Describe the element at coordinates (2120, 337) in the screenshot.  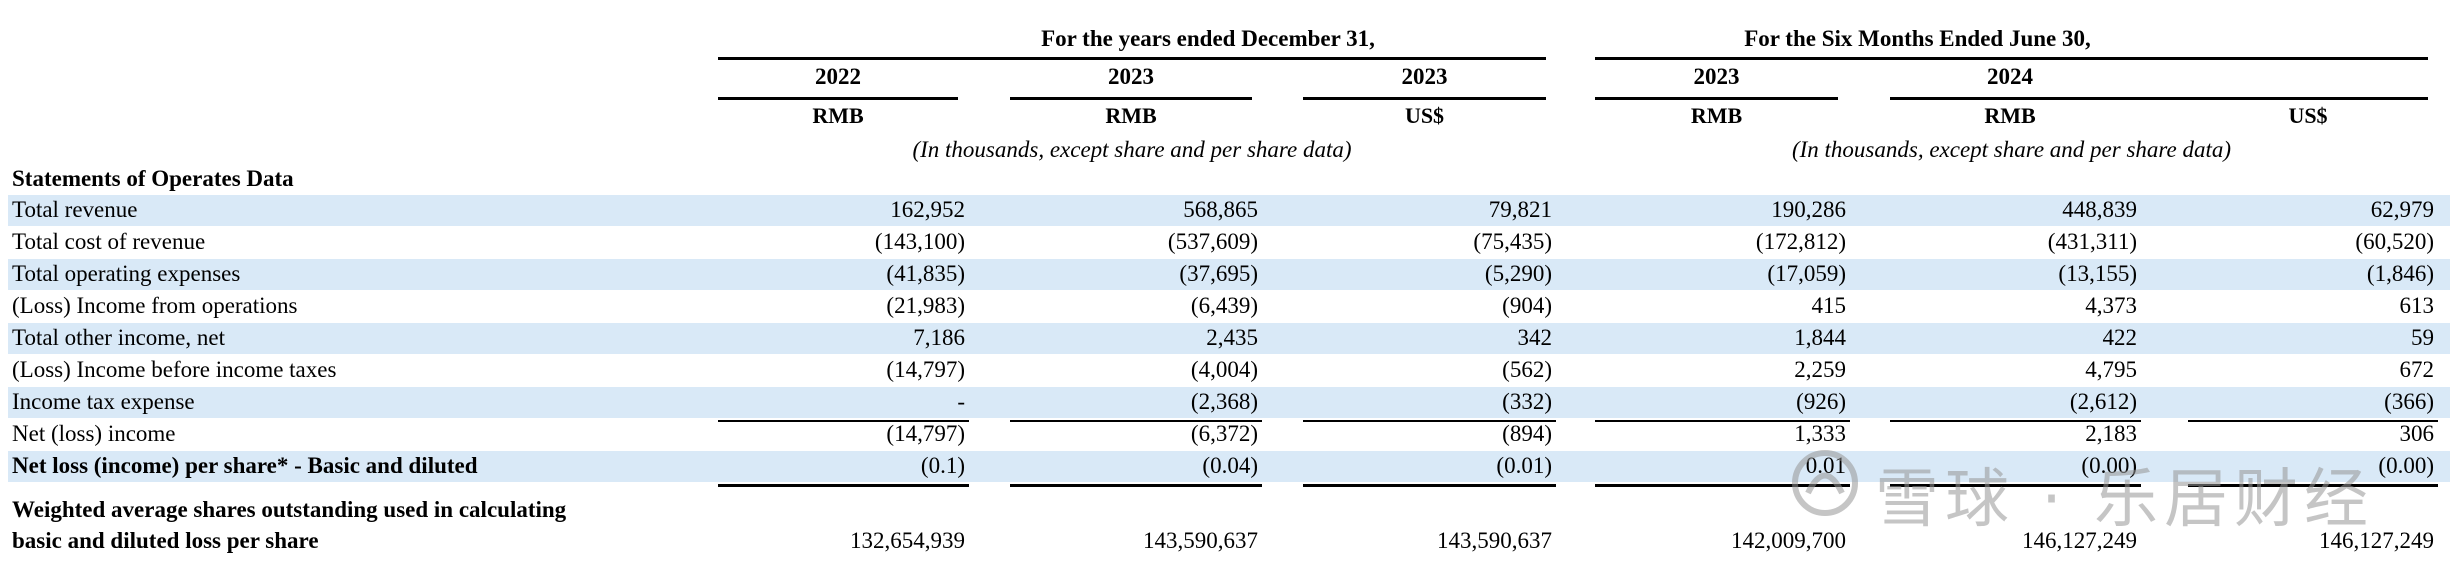
I see `row-value: 422` at that location.